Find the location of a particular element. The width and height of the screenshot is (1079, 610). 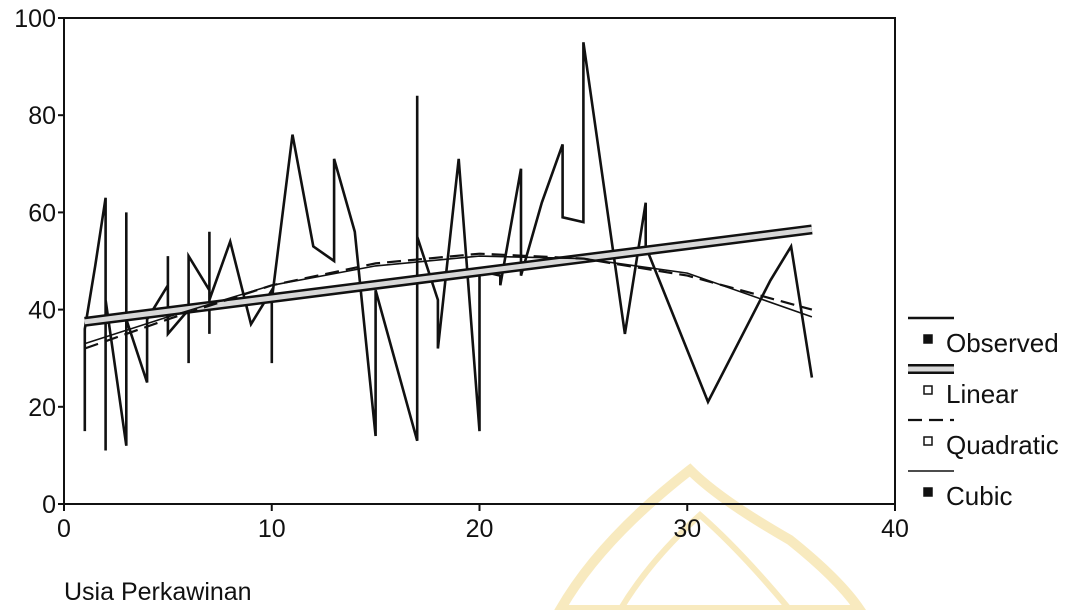

x-axis-title: Usia Perkawinan is located at coordinates (158, 592).